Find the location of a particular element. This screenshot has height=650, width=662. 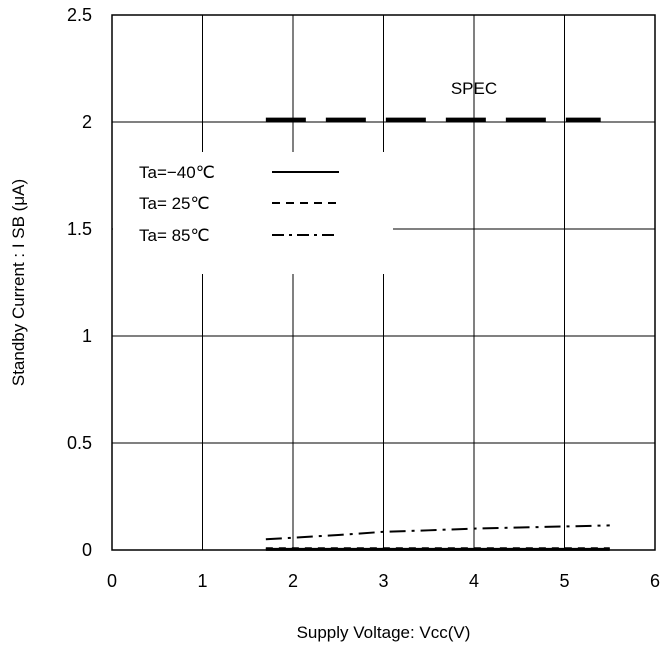

y-tick-label: 2.5 is located at coordinates (79, 15).